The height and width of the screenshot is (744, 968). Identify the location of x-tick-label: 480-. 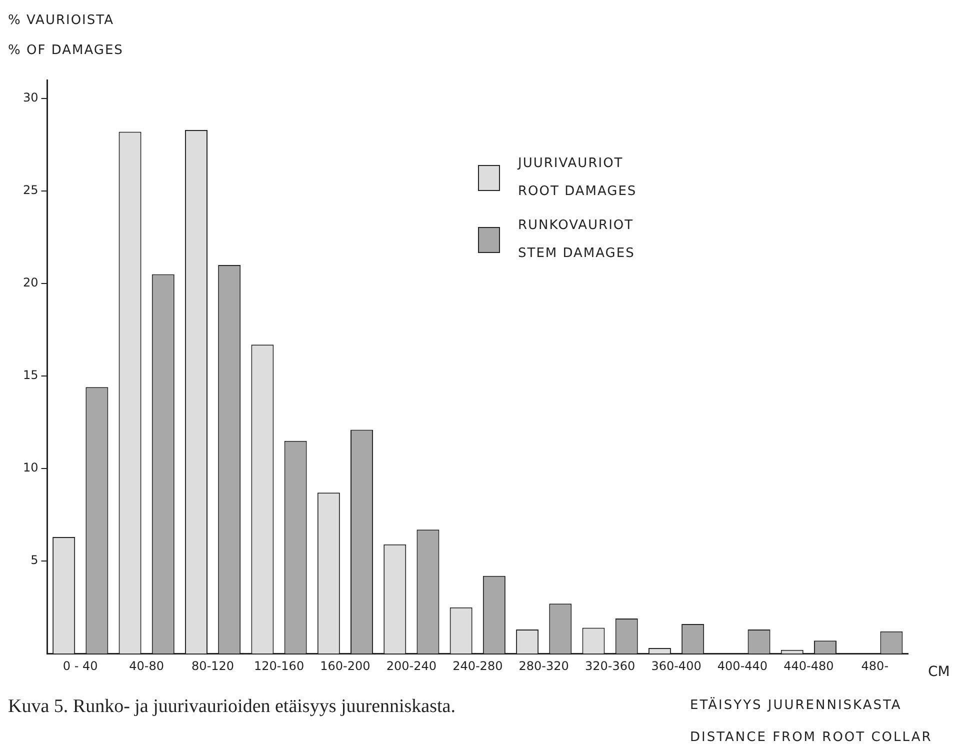
(875, 665).